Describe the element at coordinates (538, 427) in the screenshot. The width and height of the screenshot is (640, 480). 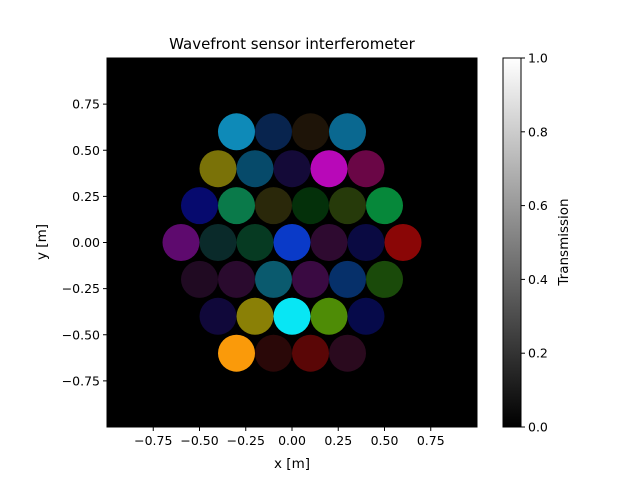
I see `colorbar-tick-label: 0.0` at that location.